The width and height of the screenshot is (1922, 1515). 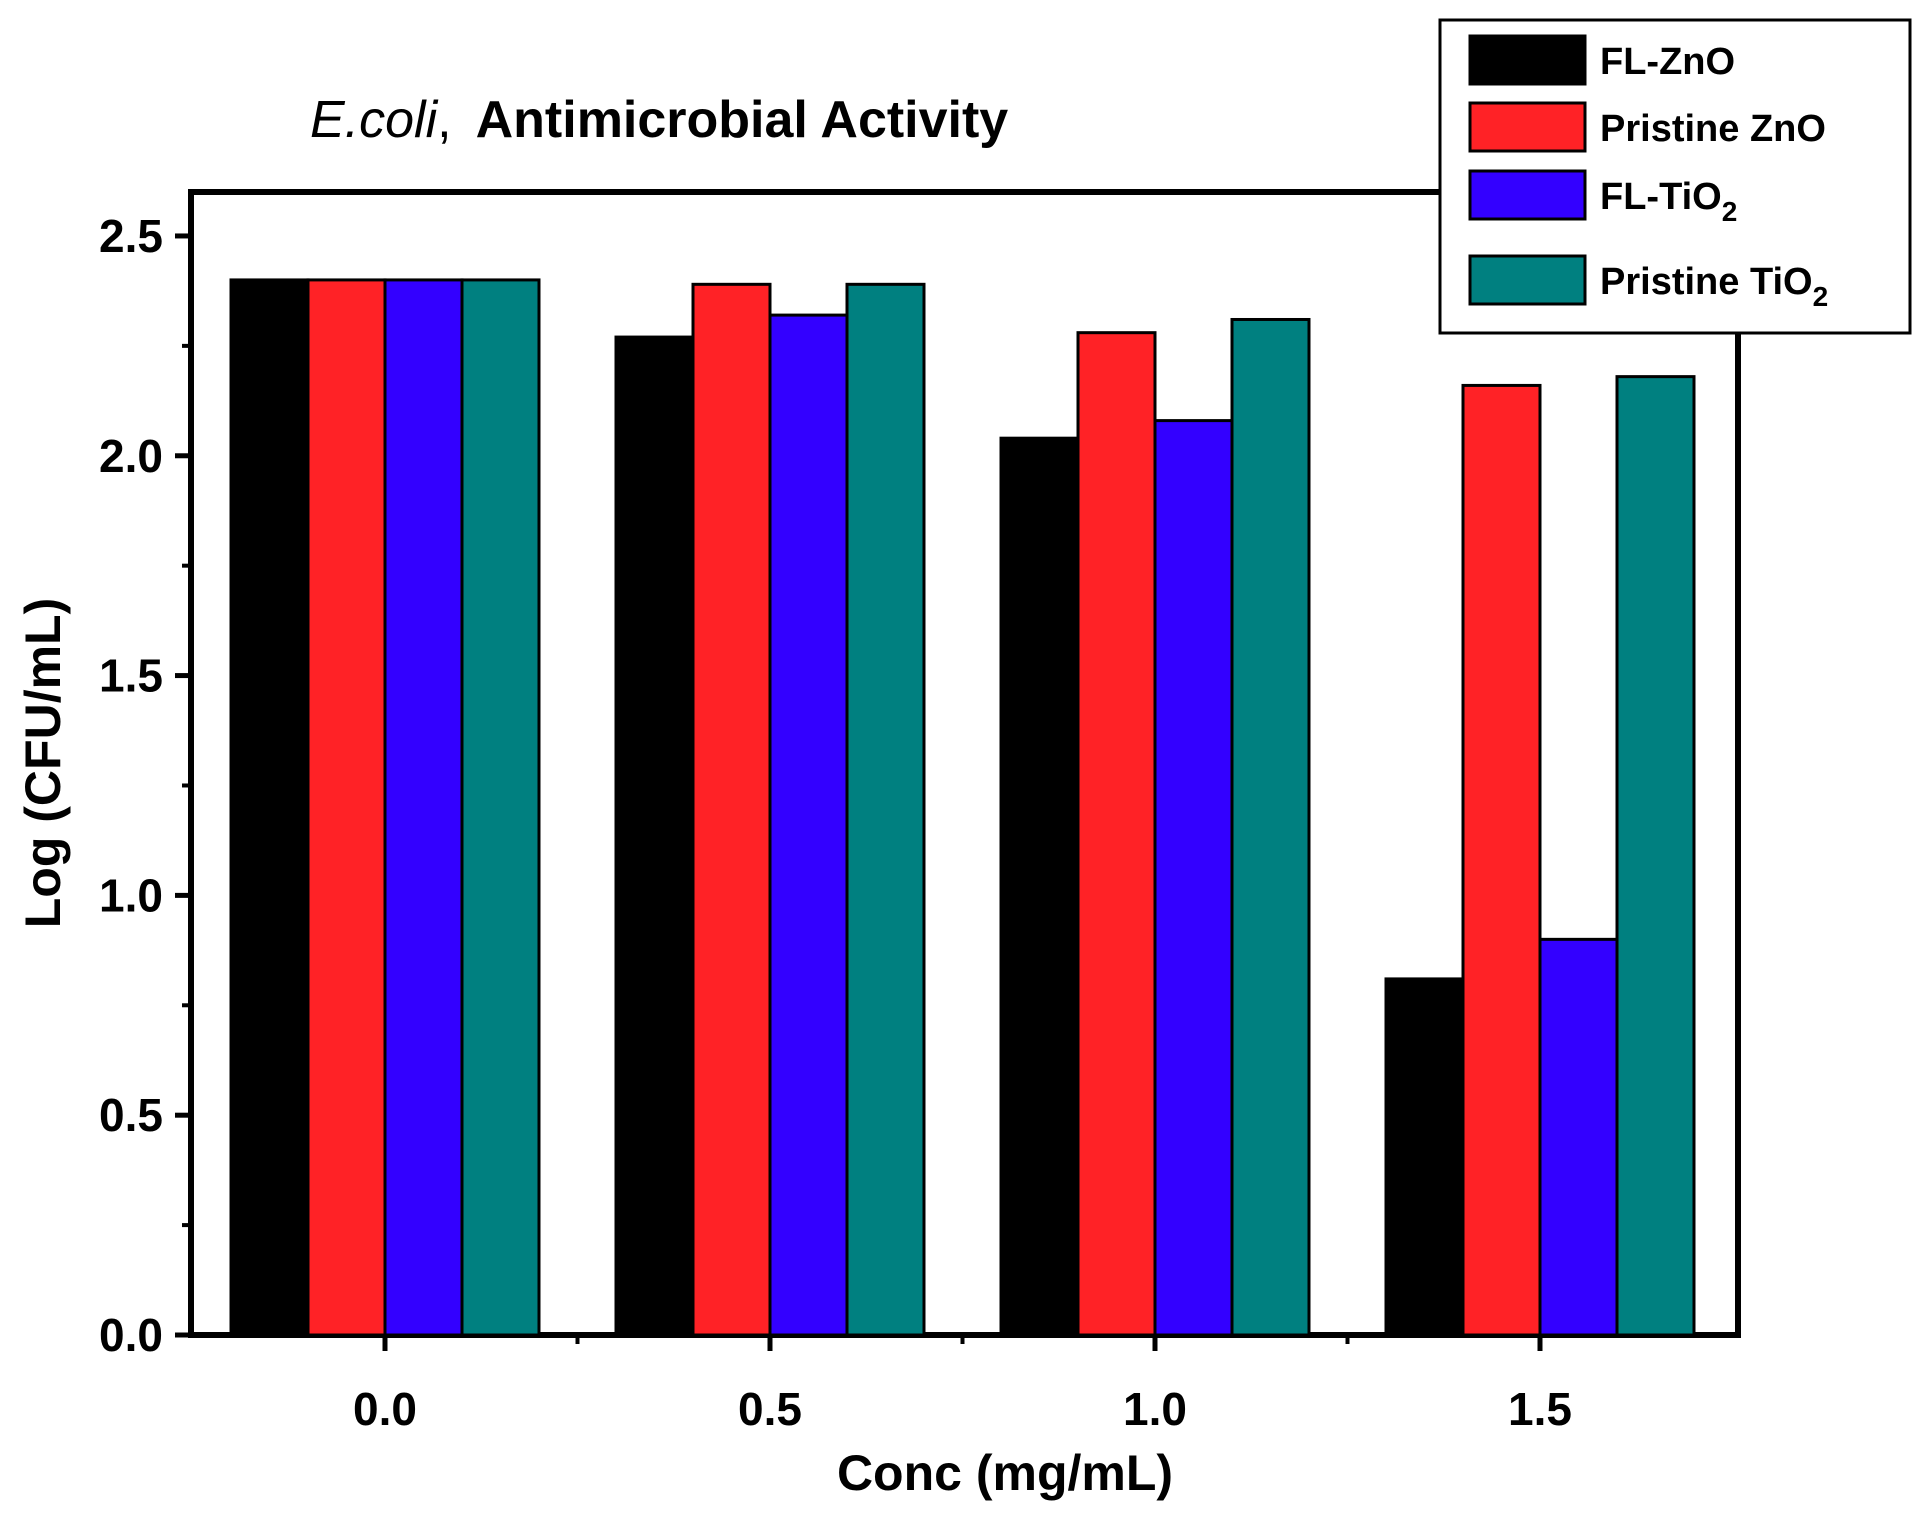 What do you see at coordinates (145, 785) in the screenshot?
I see `y-axis: 0.0 0.5 1.0 1.5 2.0 2.5` at bounding box center [145, 785].